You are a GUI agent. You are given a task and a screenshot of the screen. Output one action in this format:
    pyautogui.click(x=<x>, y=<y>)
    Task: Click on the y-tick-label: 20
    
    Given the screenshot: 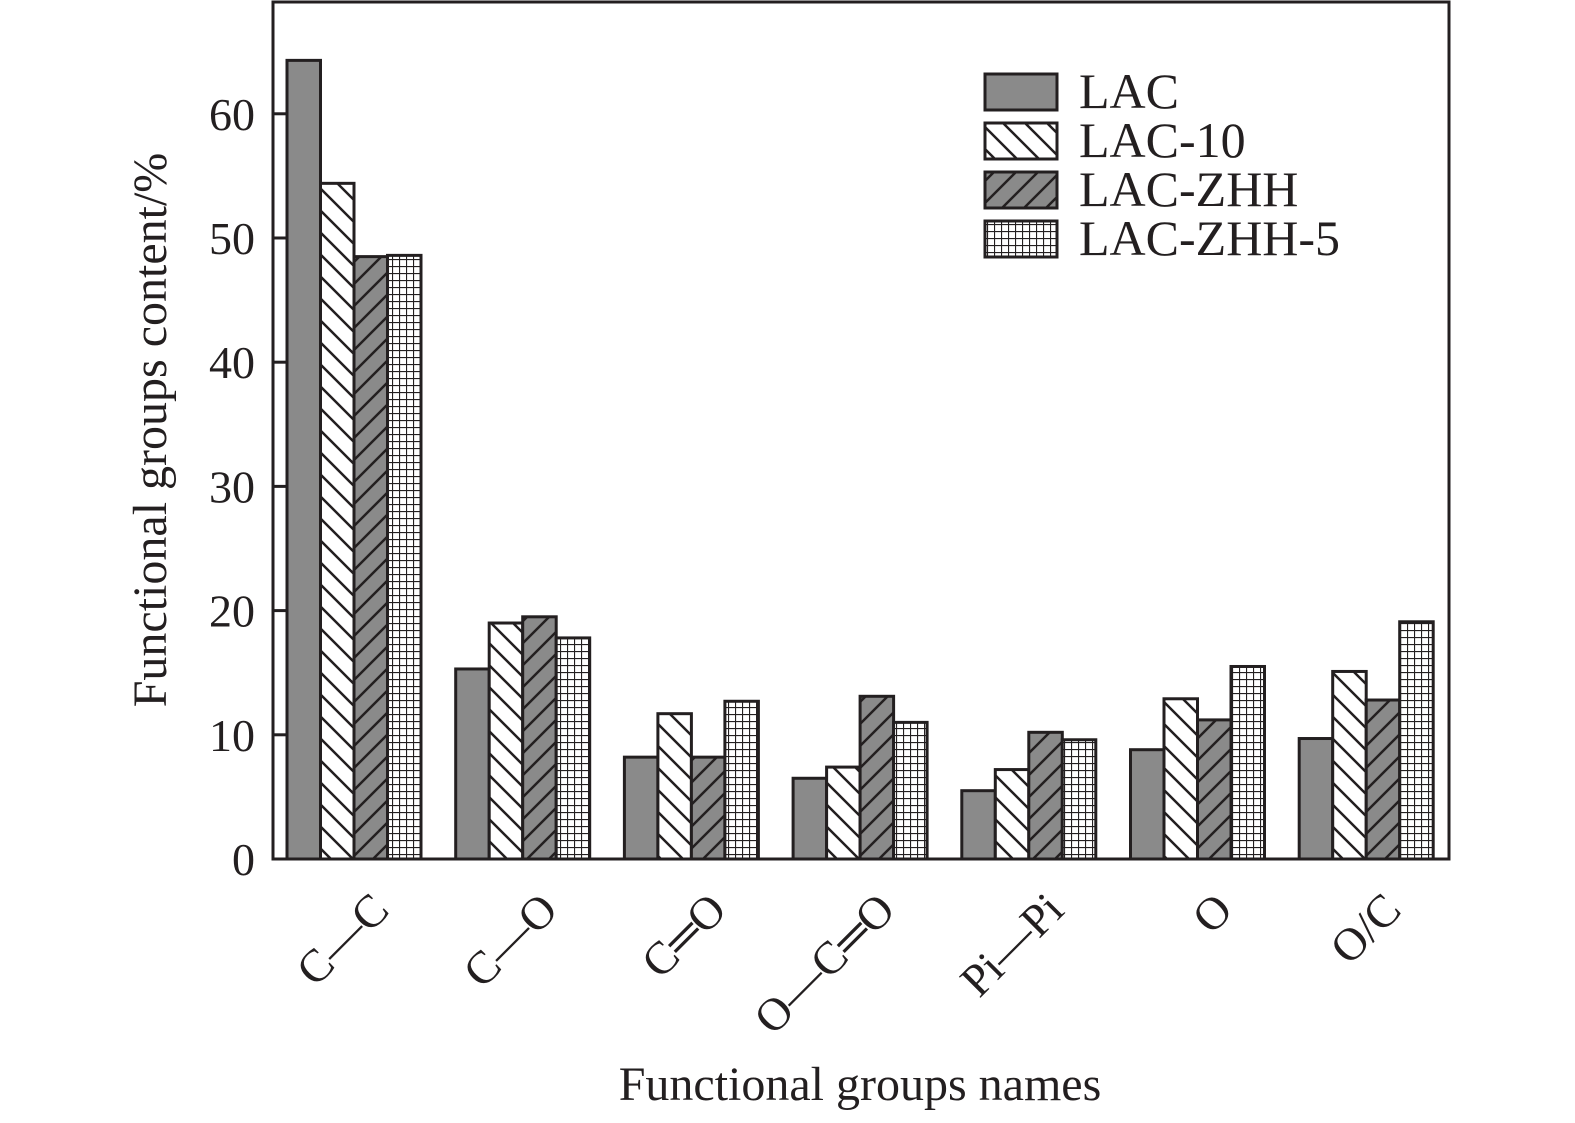 What is the action you would take?
    pyautogui.click(x=232, y=611)
    